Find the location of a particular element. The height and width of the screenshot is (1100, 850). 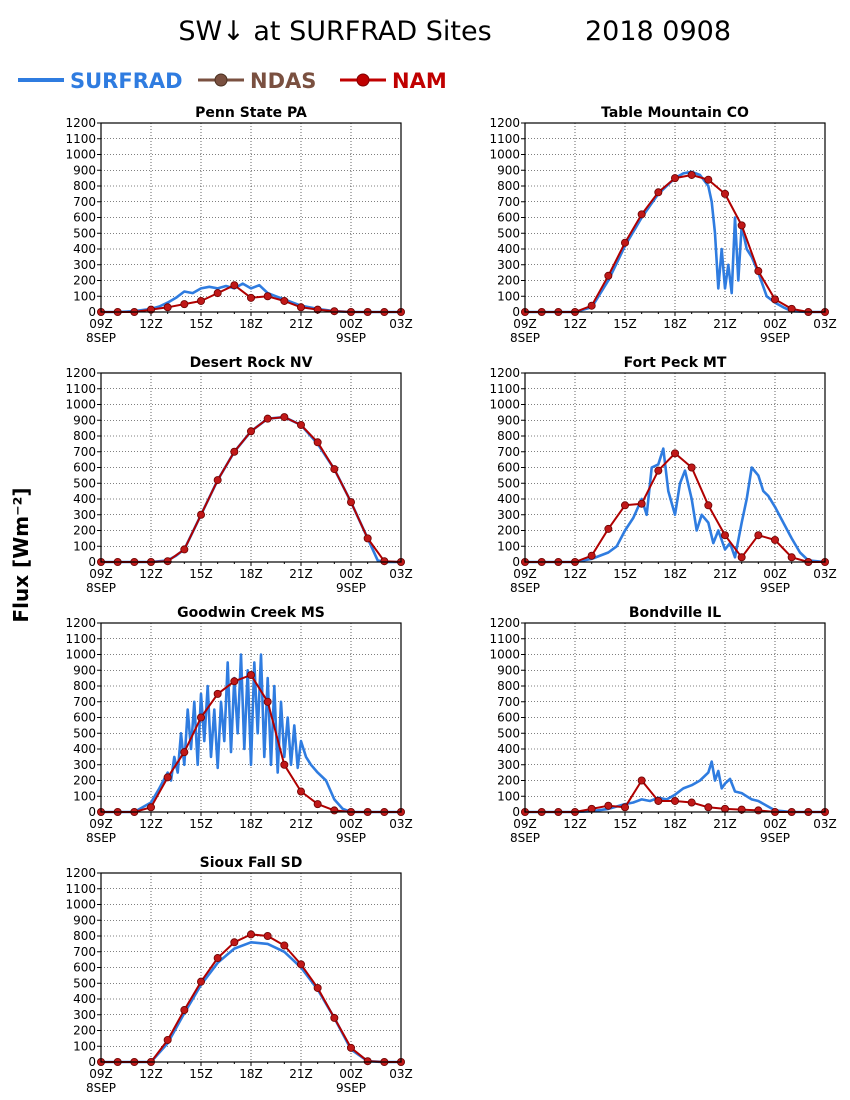

x-tick-label: 18Z is located at coordinates (251, 1074).